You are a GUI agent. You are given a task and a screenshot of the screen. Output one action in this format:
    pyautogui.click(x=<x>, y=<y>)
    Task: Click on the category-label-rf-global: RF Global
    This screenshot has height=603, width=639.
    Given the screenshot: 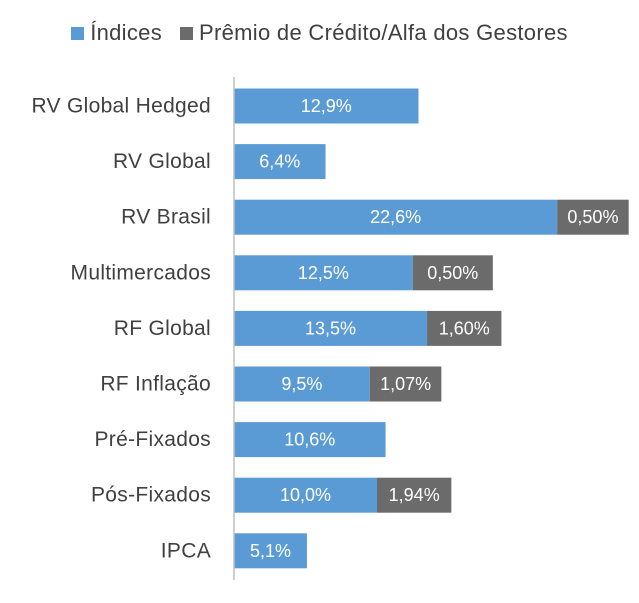 What is the action you would take?
    pyautogui.click(x=162, y=328)
    